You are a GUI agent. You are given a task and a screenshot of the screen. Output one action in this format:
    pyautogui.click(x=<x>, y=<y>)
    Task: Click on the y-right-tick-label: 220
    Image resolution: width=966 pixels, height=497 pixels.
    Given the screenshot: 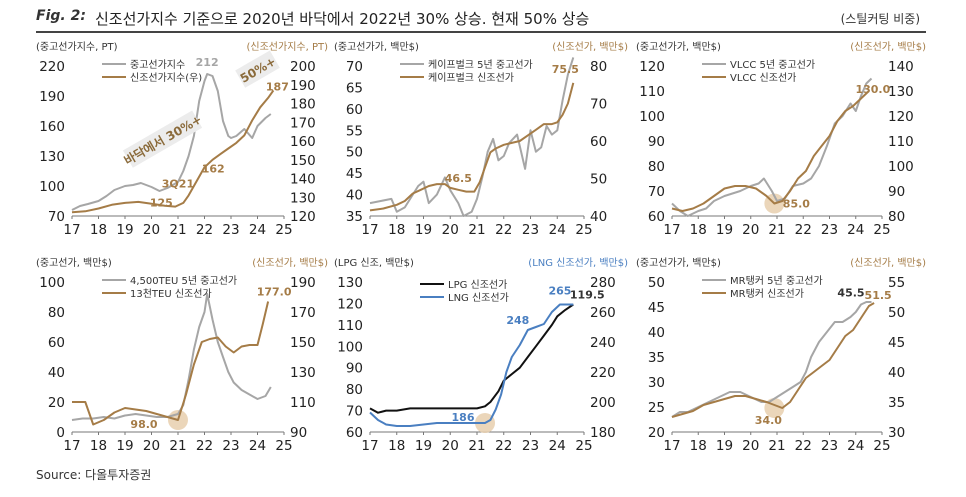 What is the action you would take?
    pyautogui.click(x=603, y=373)
    